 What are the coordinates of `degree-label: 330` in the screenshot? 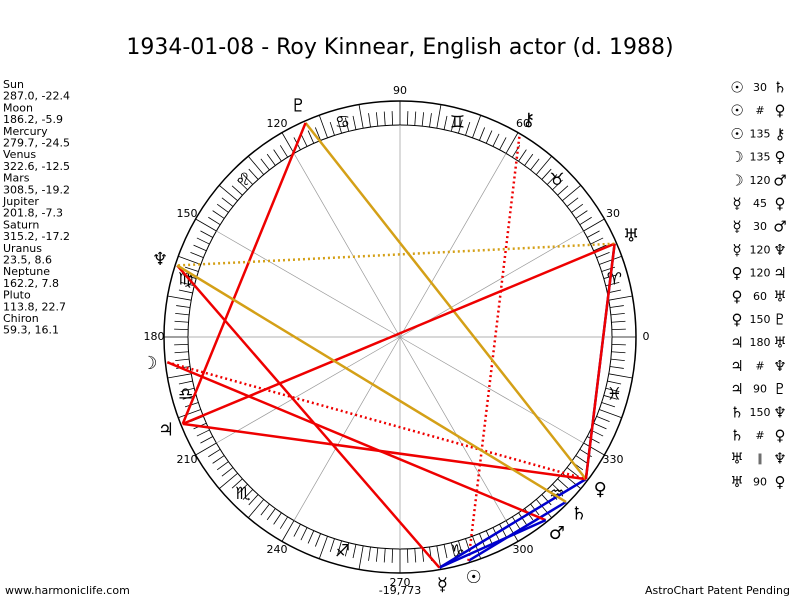 It's located at (613, 459).